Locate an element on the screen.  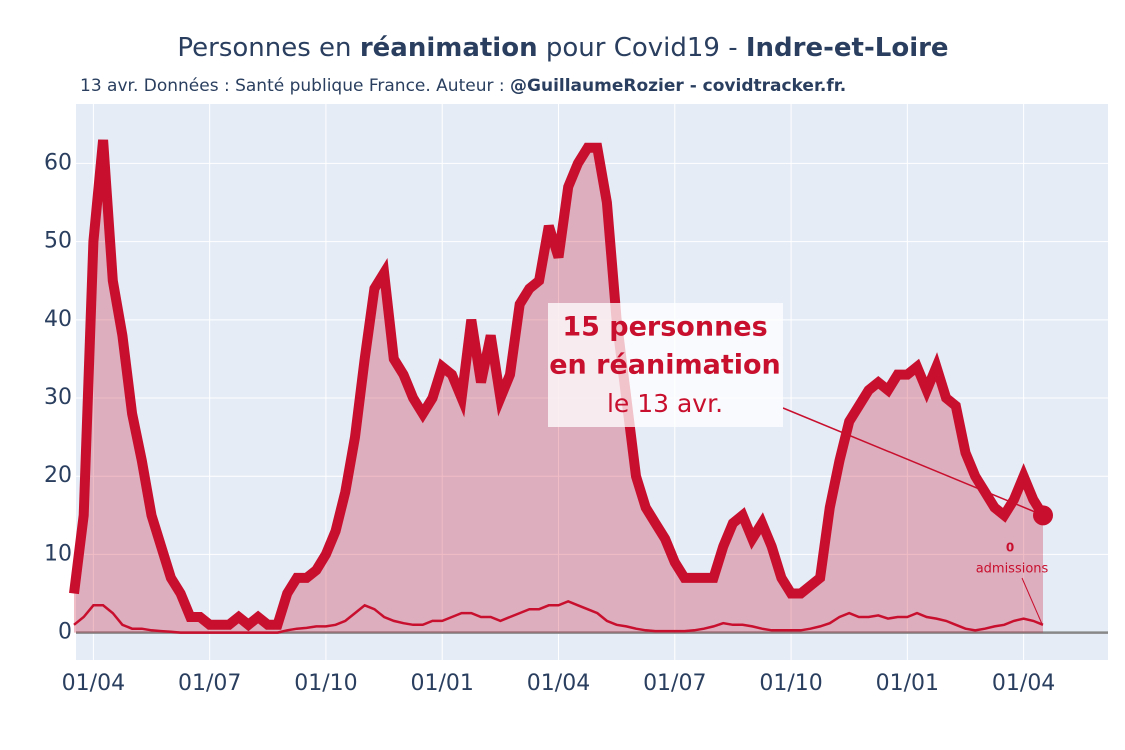
annotation-line: 15 personnes is located at coordinates (664, 327).